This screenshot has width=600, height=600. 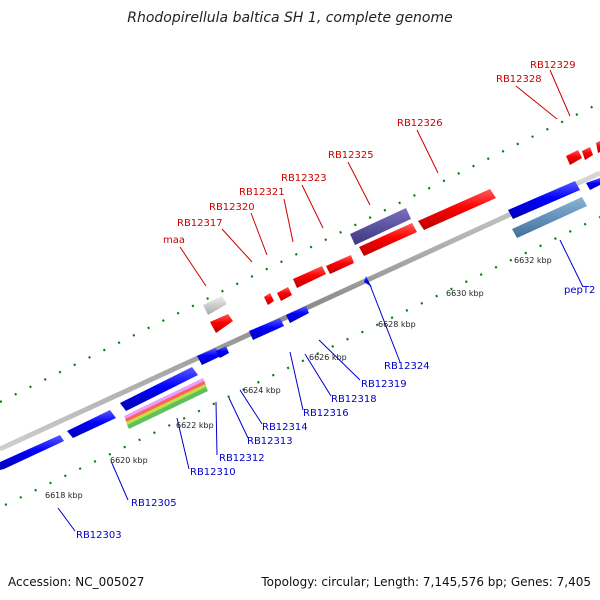 I want to click on scale-tick-label: 6630 kbp, so click(x=465, y=293).